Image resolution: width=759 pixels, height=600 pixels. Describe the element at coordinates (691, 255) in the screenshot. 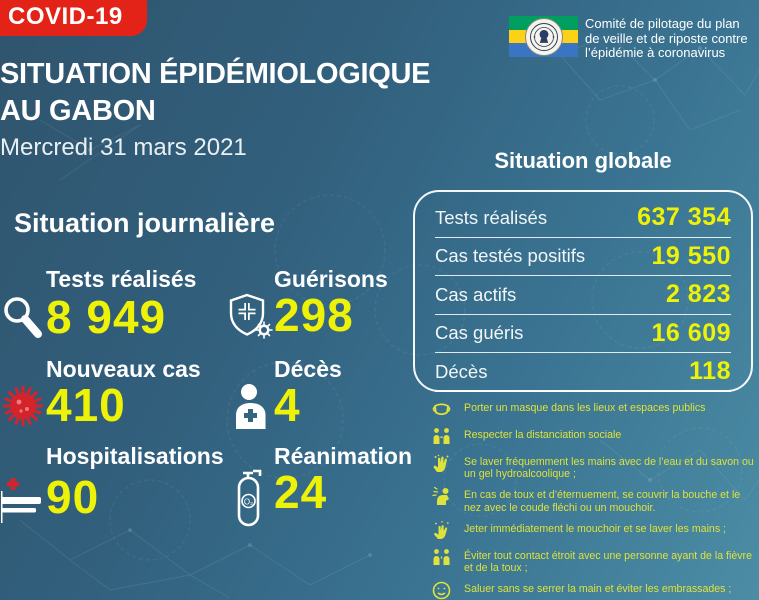

I see `row-value: 19 550` at that location.